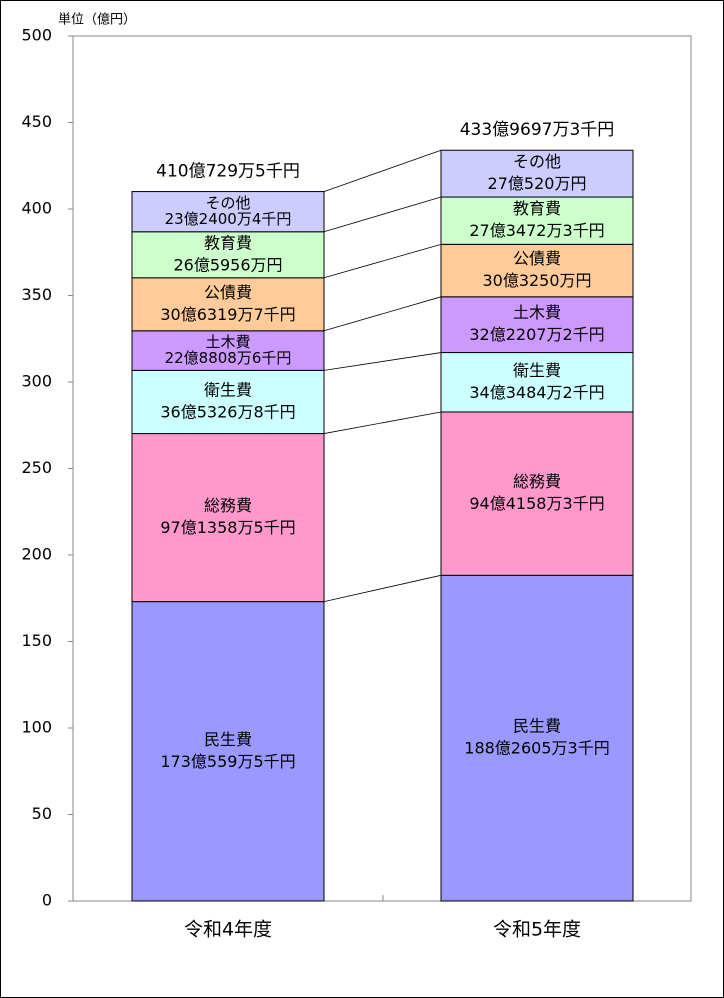 Image resolution: width=724 pixels, height=998 pixels. I want to click on segment-value: 32億2207万2千円, so click(536, 334).